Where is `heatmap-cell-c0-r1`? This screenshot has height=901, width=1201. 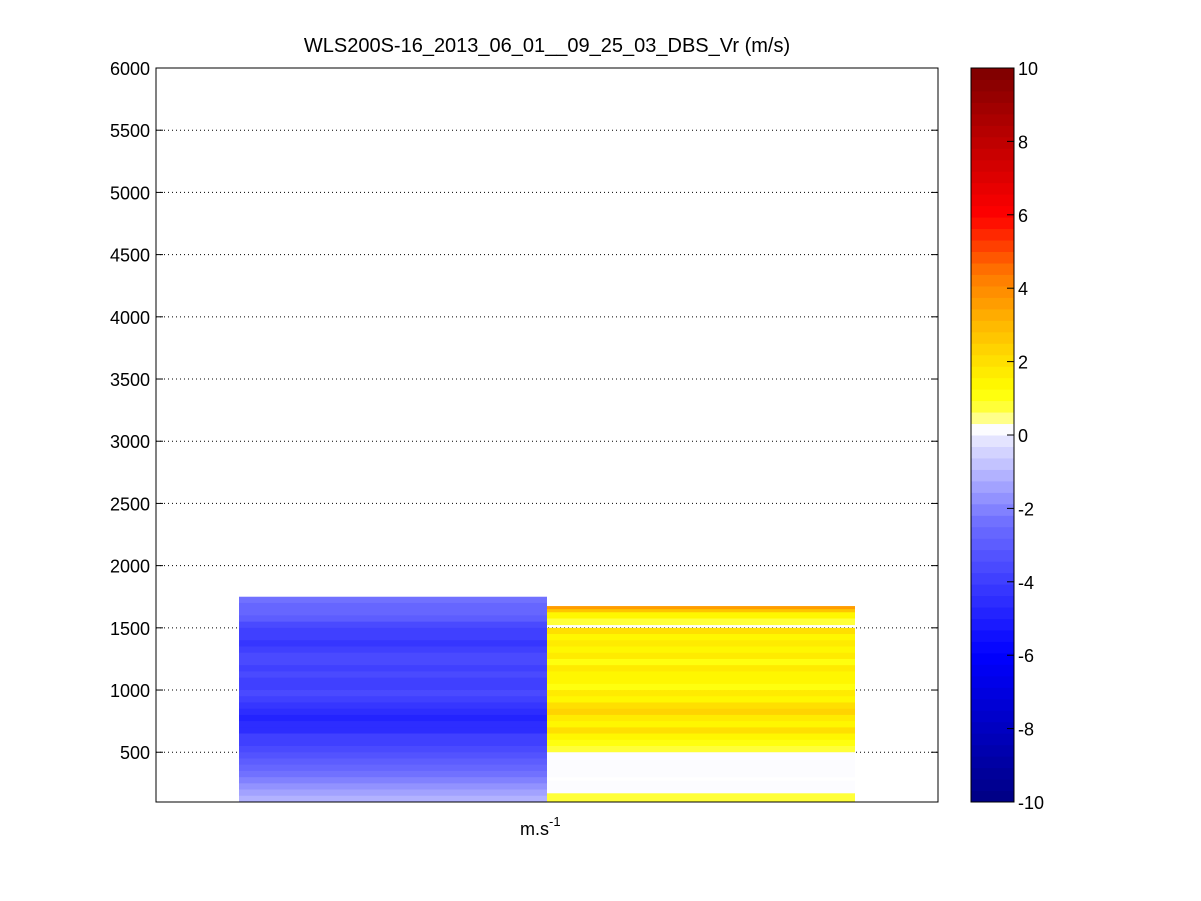
heatmap-cell-c0-r1 is located at coordinates (393, 606).